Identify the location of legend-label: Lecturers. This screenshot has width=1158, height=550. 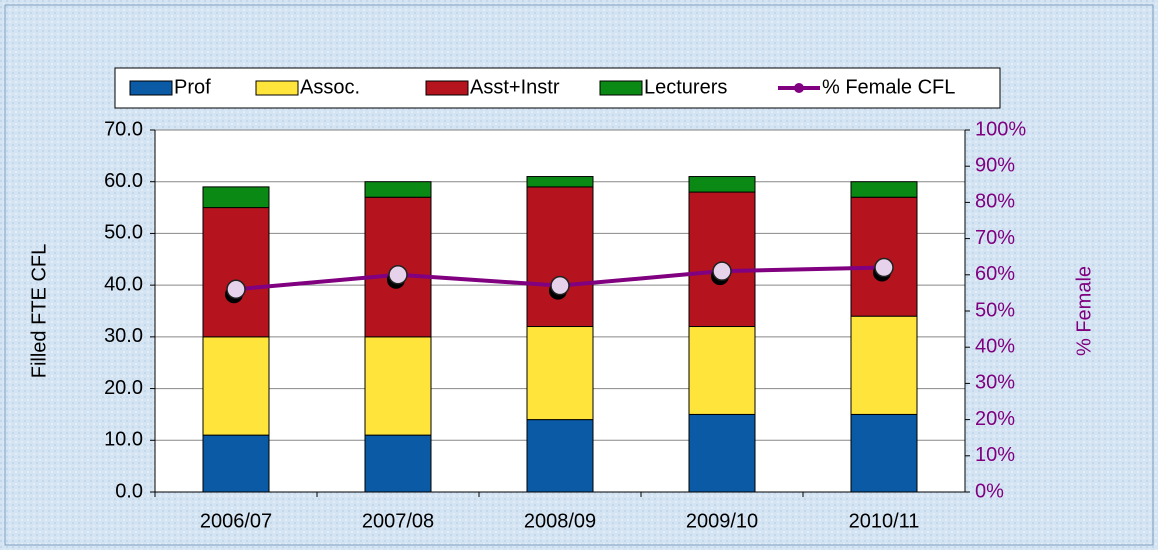
(685, 87).